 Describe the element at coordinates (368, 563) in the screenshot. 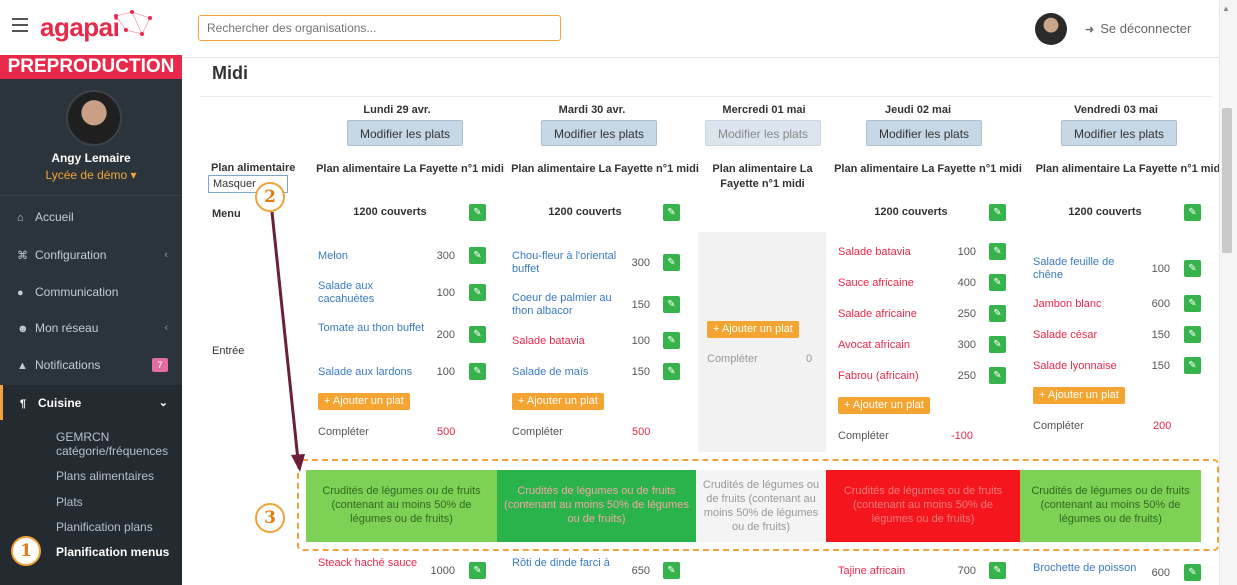

I see `dish-name: Steack haché sauce` at that location.